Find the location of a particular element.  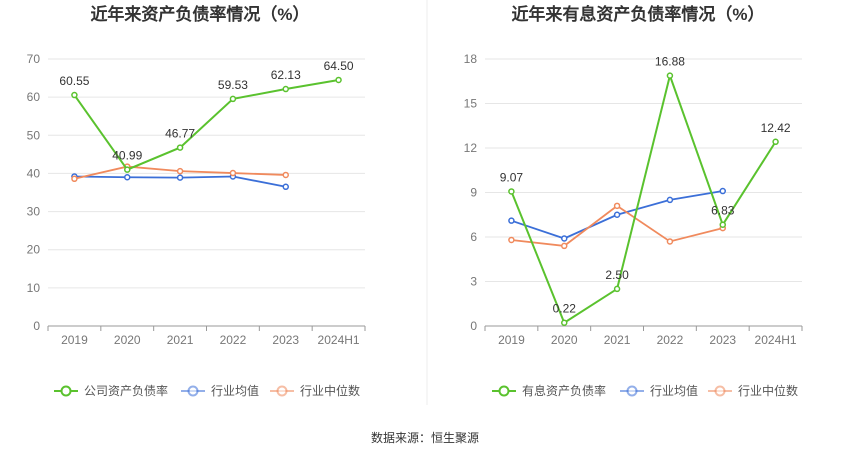

y-tick-label: 50 is located at coordinates (34, 135).